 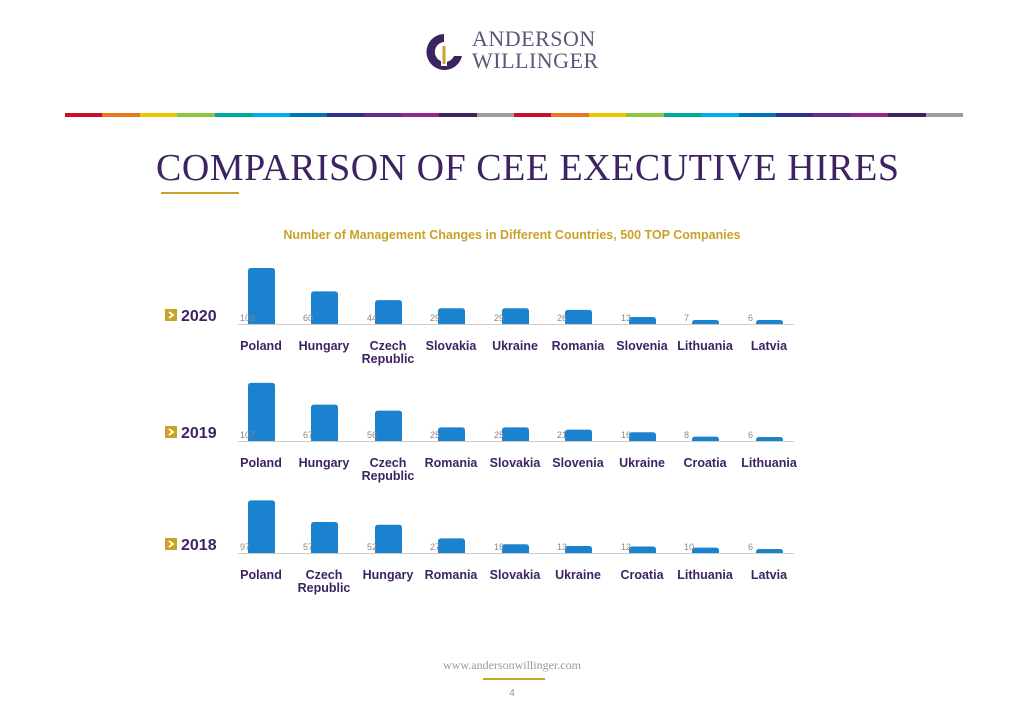 What do you see at coordinates (245, 547) in the screenshot?
I see `value-label: 97` at bounding box center [245, 547].